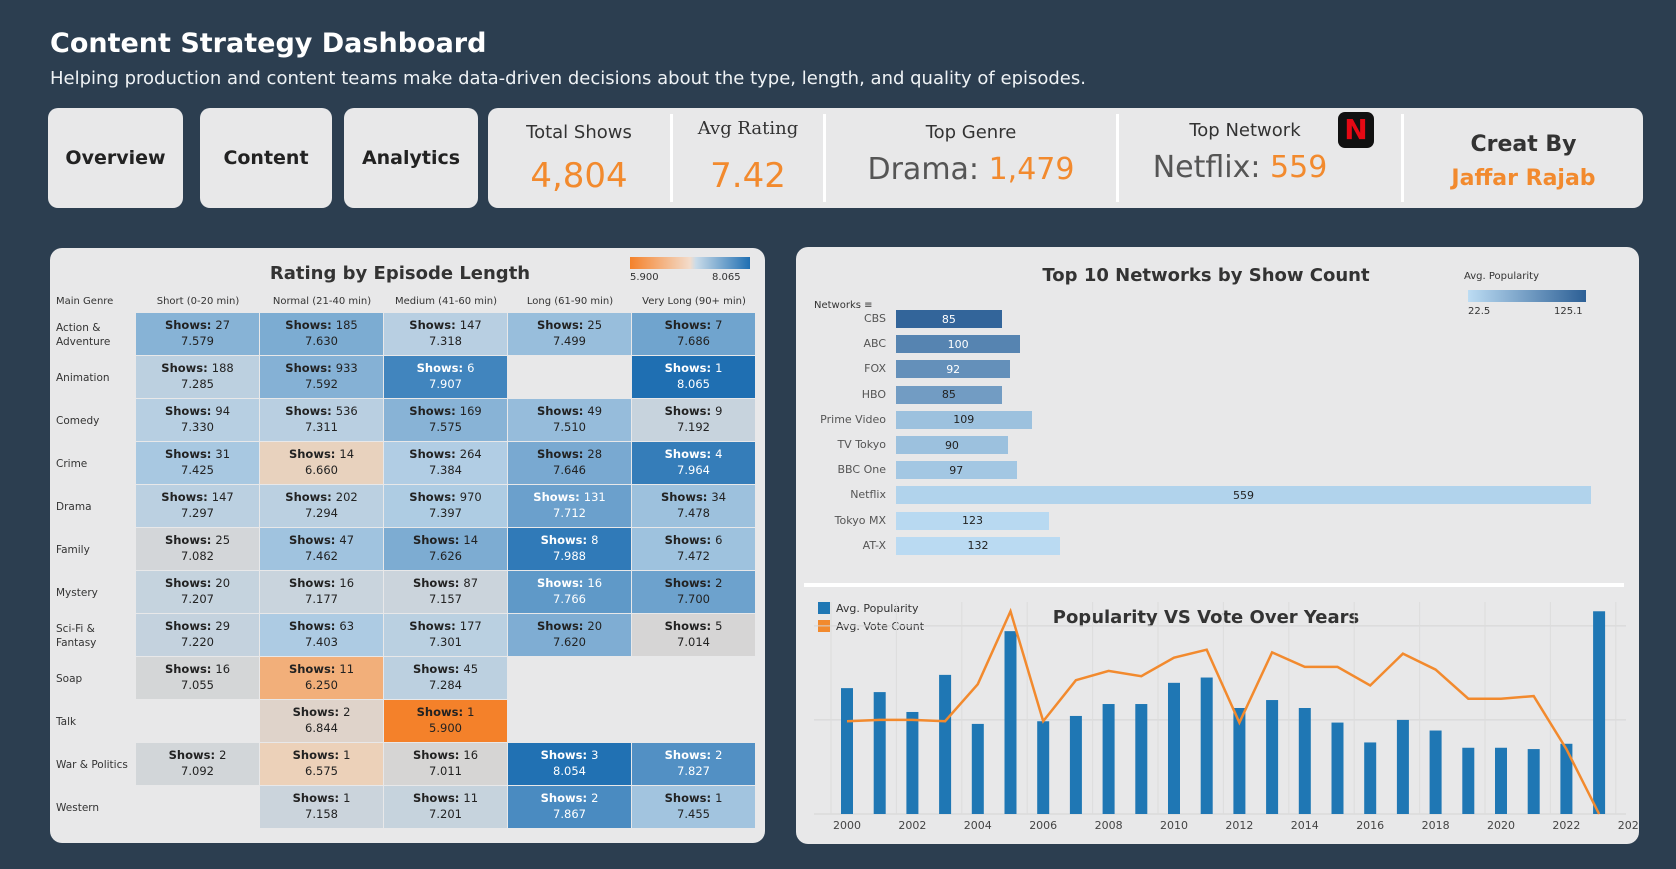  What do you see at coordinates (78, 420) in the screenshot?
I see `genre-label: Comedy` at bounding box center [78, 420].